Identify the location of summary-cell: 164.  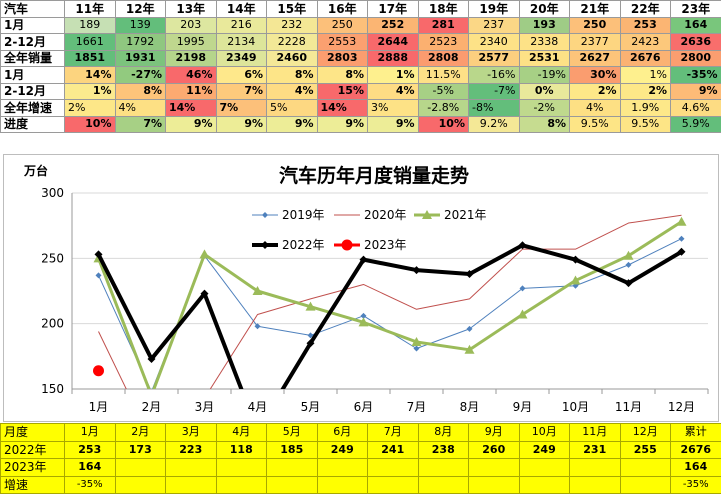
(695, 25).